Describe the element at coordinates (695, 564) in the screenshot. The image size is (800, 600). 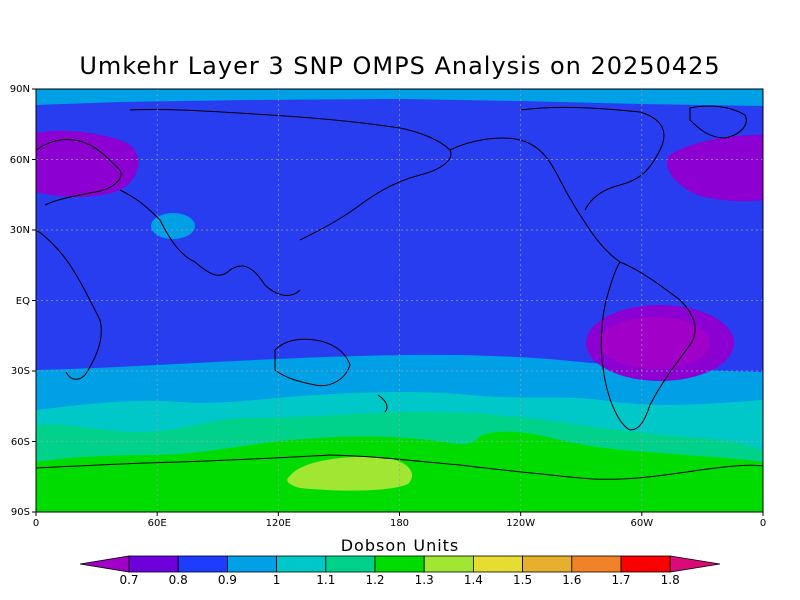
I see `colorbar-high-arrow` at that location.